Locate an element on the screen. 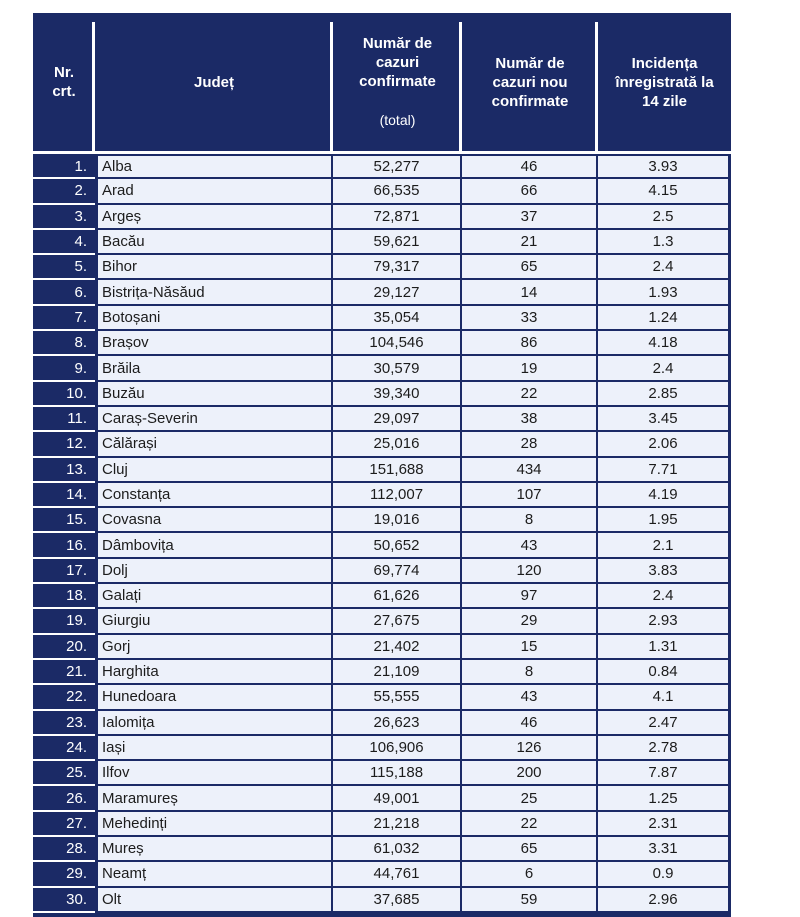 Image resolution: width=800 pixels, height=917 pixels. cell-nr: 15. is located at coordinates (64, 521).